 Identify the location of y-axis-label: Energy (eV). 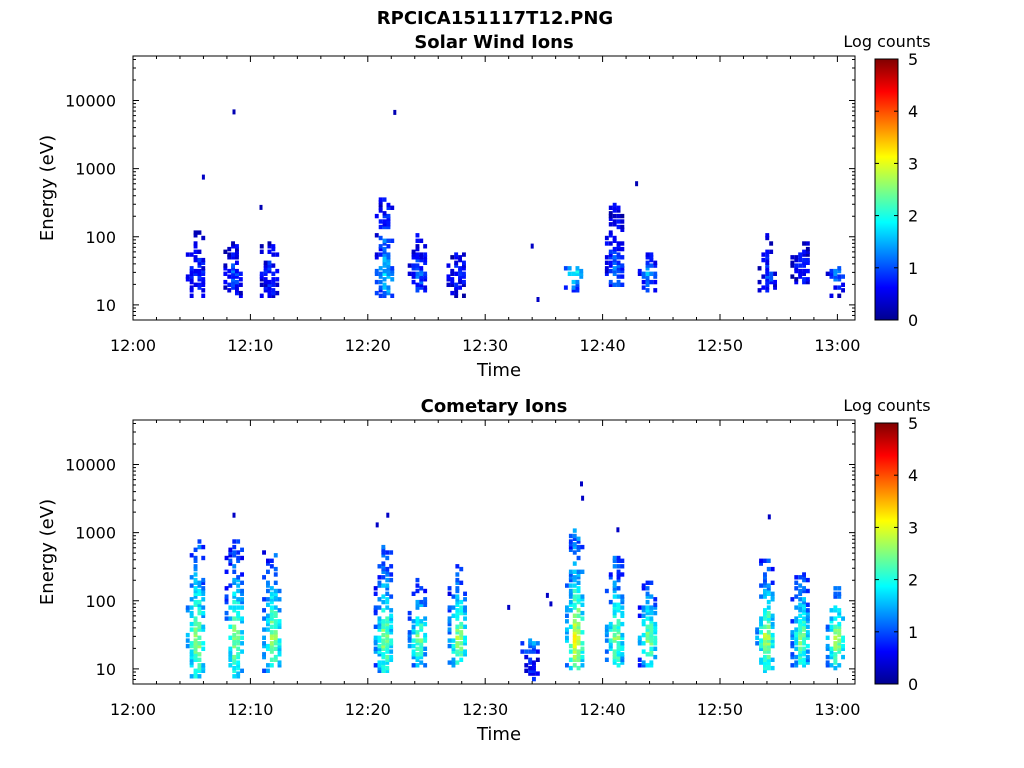
(47, 188).